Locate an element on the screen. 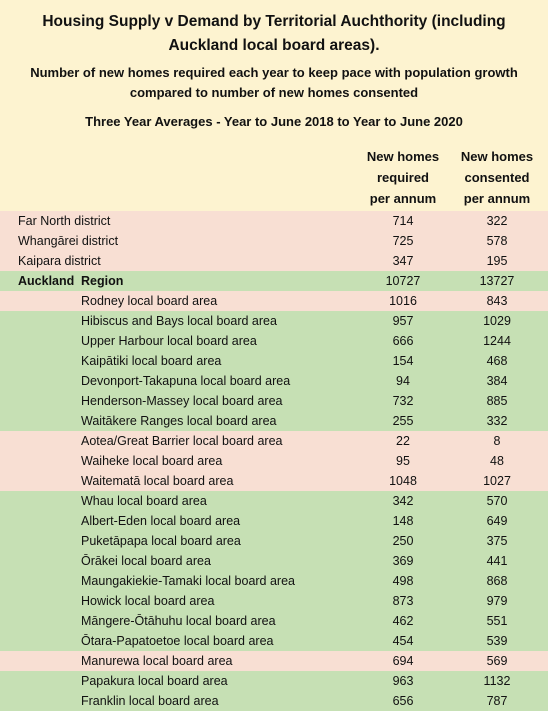  area-name: Aotea/Great Barrier local board area is located at coordinates (182, 441).